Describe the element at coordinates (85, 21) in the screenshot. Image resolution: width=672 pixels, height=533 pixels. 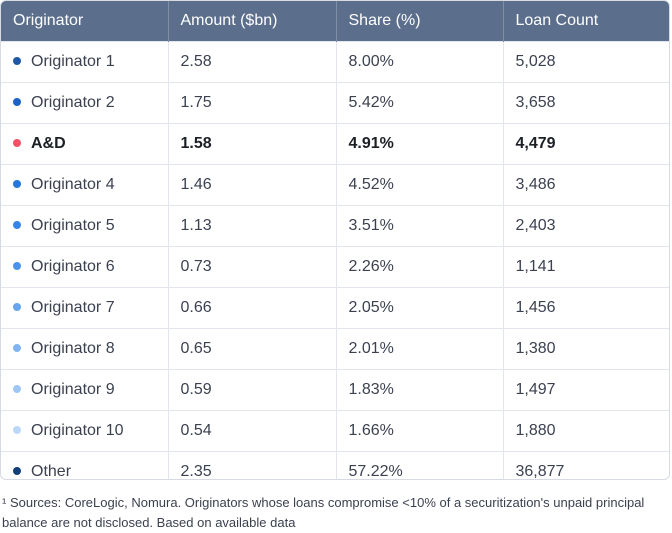
I see `header-originator: Originator` at that location.